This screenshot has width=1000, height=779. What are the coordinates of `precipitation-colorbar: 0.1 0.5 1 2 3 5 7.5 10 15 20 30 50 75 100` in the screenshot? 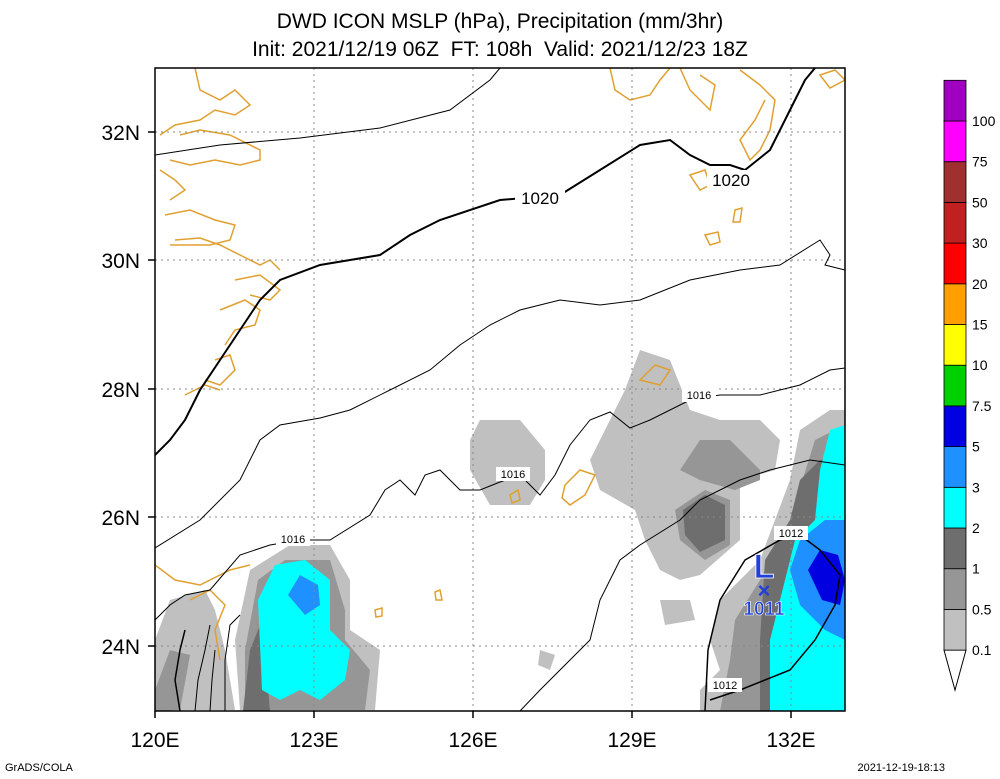 It's located at (969, 385).